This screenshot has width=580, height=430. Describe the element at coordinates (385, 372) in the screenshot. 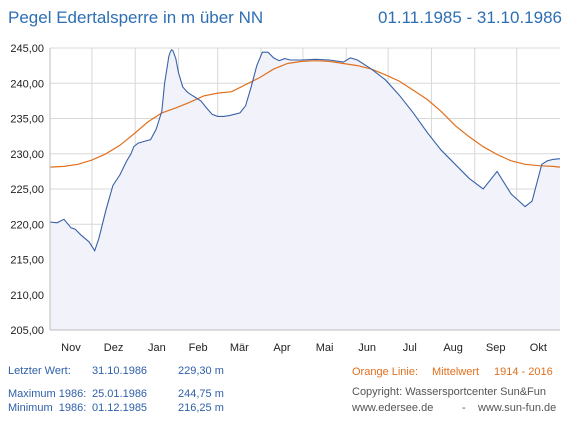

I see `legend-orange-label: Orange Linie:` at that location.